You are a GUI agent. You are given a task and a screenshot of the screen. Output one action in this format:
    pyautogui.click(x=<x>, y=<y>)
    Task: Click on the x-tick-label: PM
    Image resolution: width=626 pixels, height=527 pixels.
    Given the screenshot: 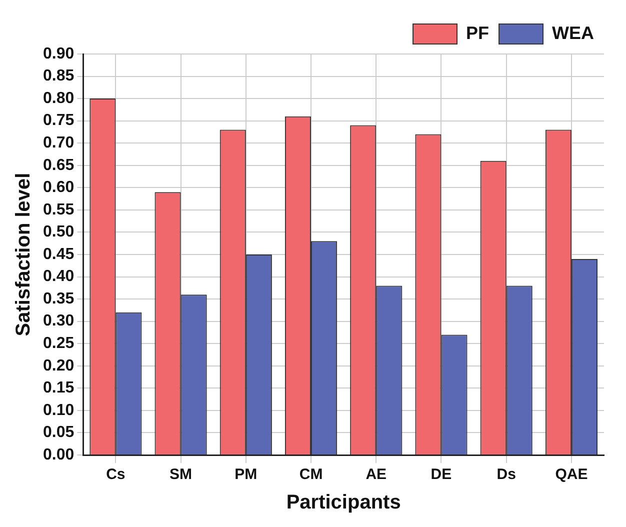 What is the action you would take?
    pyautogui.click(x=246, y=475)
    